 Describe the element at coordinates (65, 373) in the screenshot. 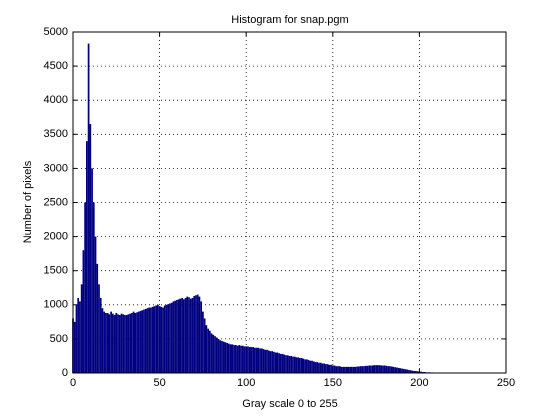

I see `y-tick-label: 0` at that location.